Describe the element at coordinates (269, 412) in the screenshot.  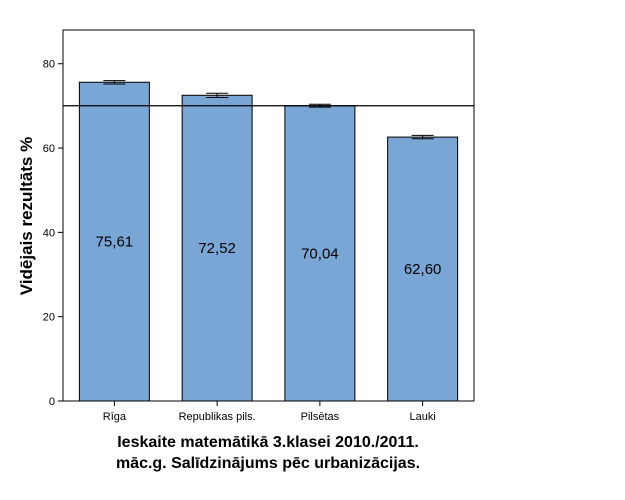
I see `x-axis: Rīga Republikas pils. Pilsētas Lauki` at that location.